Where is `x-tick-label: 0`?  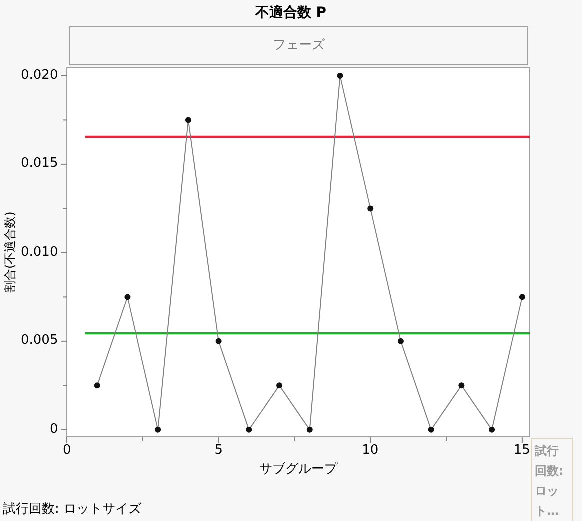
x-tick-label: 0 is located at coordinates (67, 450).